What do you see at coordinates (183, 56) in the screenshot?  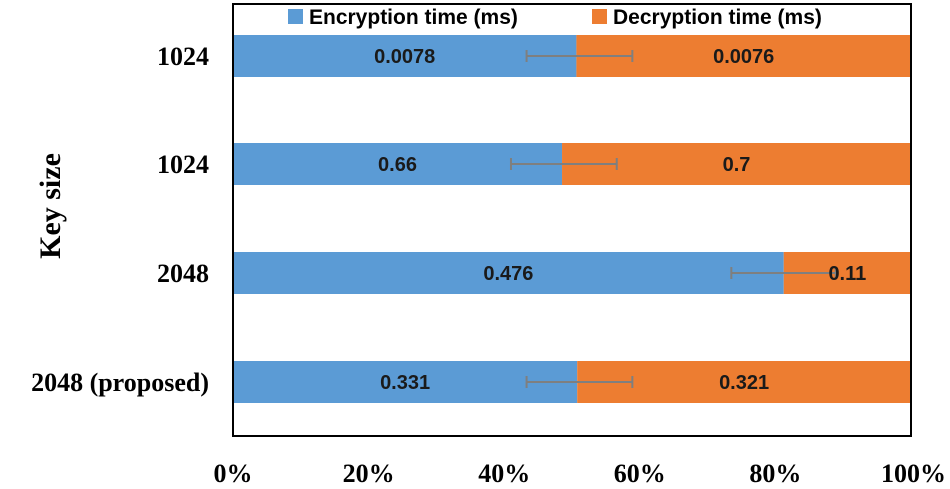 I see `y-tick-label-0: 1024` at bounding box center [183, 56].